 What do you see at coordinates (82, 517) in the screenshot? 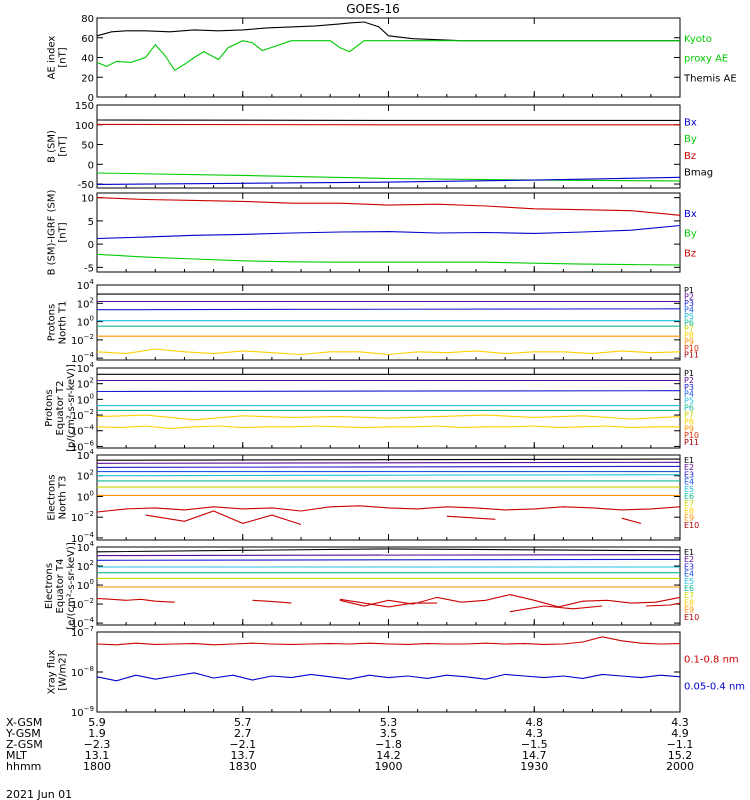
I see `y-tick-label: 10−2` at bounding box center [82, 517].